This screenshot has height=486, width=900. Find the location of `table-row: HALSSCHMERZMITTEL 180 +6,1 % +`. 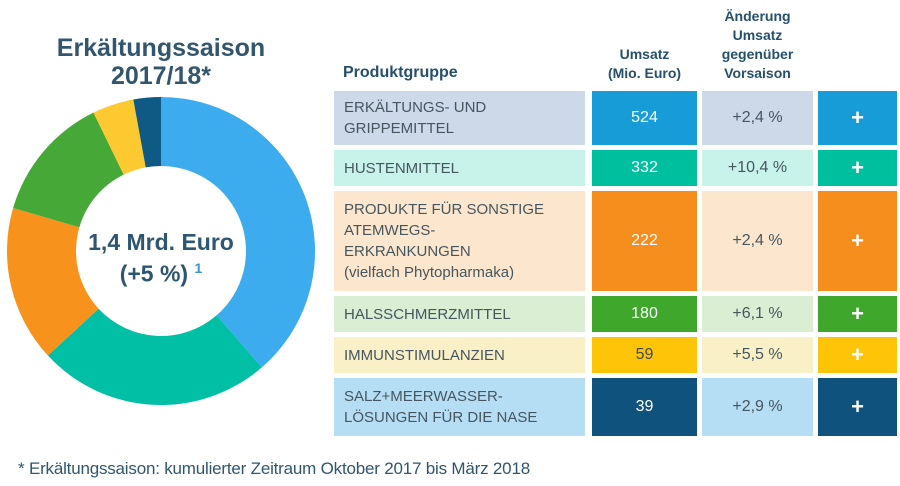

table-row: HALSSCHMERZMITTEL 180 +6,1 % + is located at coordinates (615, 314).